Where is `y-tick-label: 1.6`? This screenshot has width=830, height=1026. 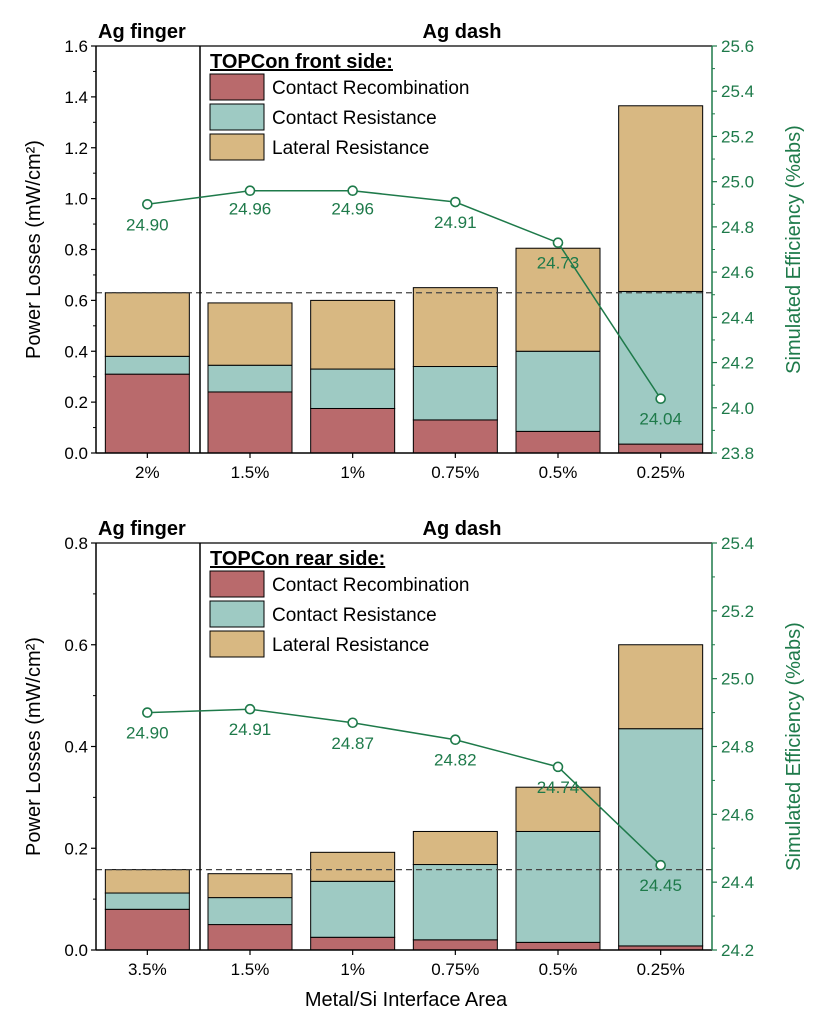 y-tick-label: 1.6 is located at coordinates (76, 46).